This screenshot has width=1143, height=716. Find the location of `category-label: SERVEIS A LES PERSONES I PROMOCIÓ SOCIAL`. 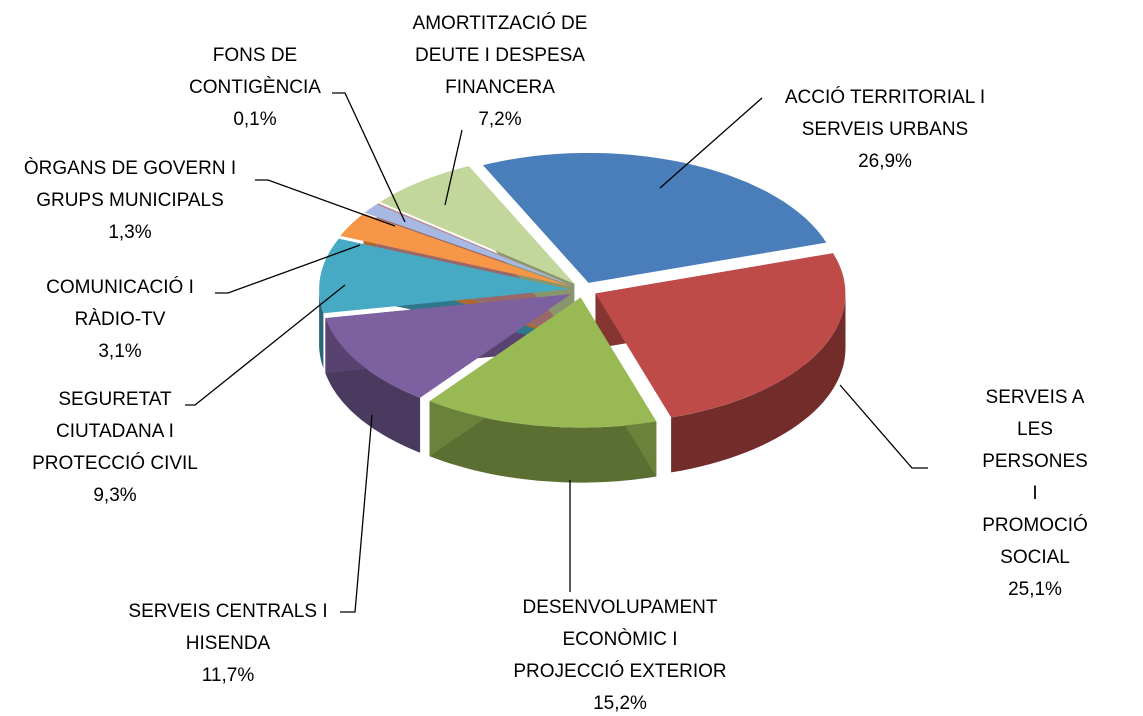

category-label: SERVEIS A LES PERSONES I PROMOCIÓ SOCIAL is located at coordinates (1035, 477).